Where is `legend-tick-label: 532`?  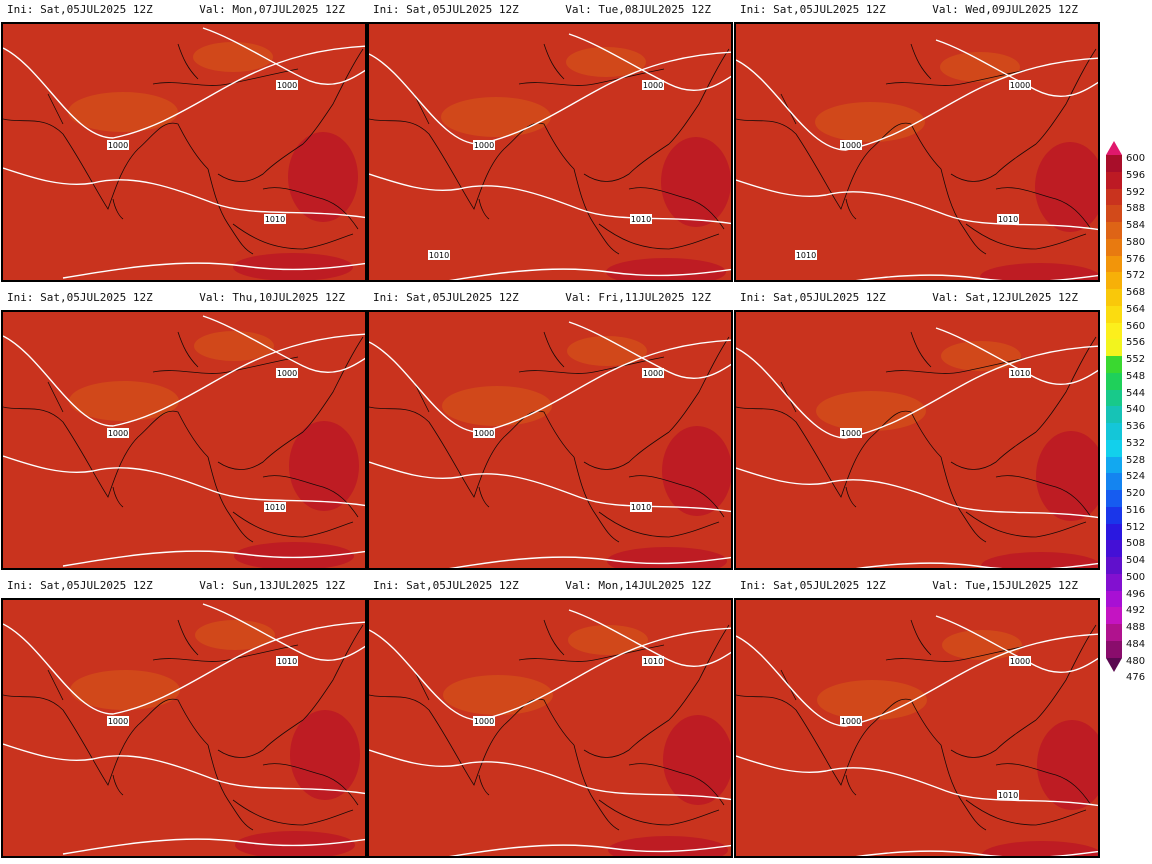
legend-tick-label: 532 is located at coordinates (1136, 443).